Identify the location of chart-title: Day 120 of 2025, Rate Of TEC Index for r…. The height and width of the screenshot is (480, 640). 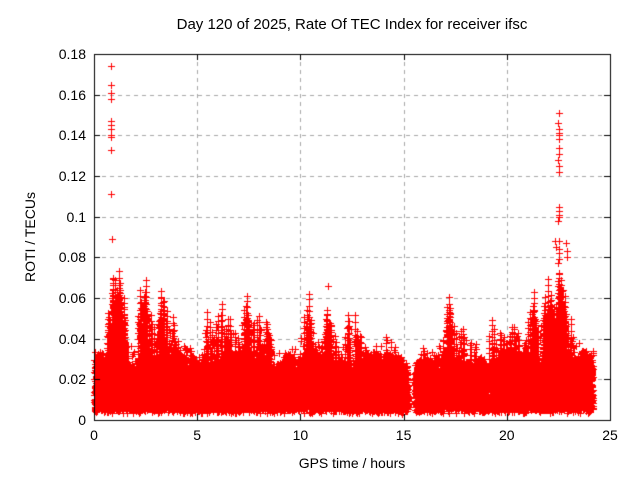
(352, 24).